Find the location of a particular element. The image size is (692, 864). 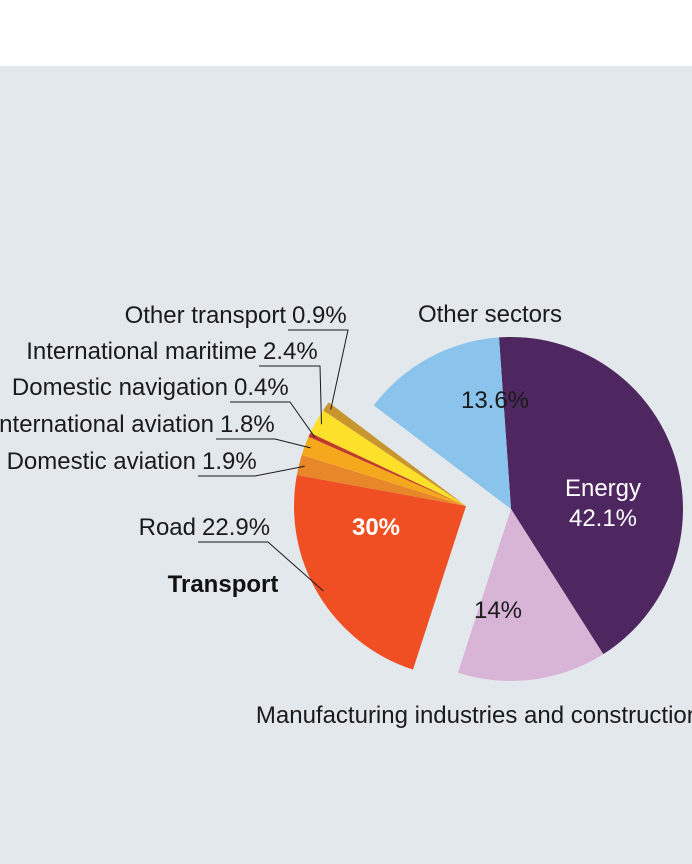

pie-slice-international-aviation is located at coordinates (383, 471).